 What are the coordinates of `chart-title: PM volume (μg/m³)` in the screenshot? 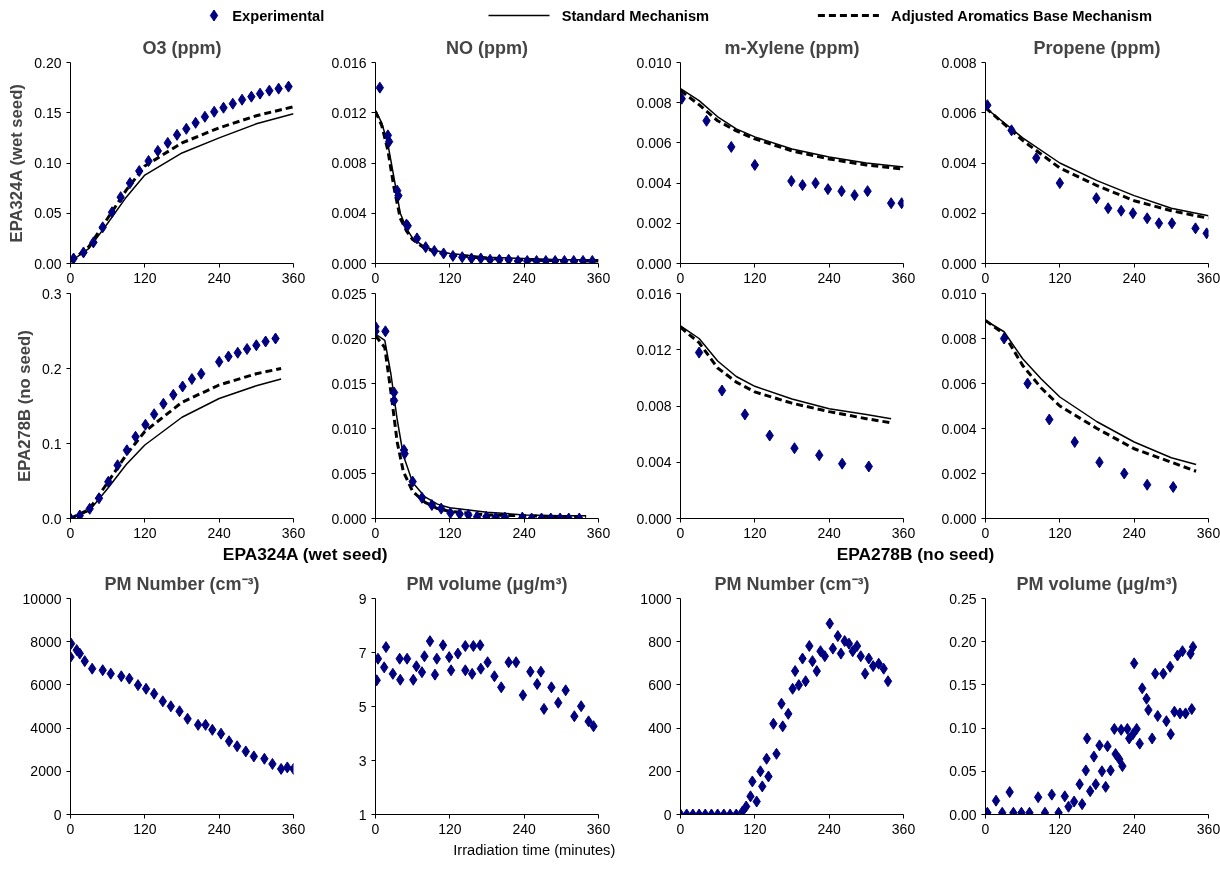 It's located at (1097, 583).